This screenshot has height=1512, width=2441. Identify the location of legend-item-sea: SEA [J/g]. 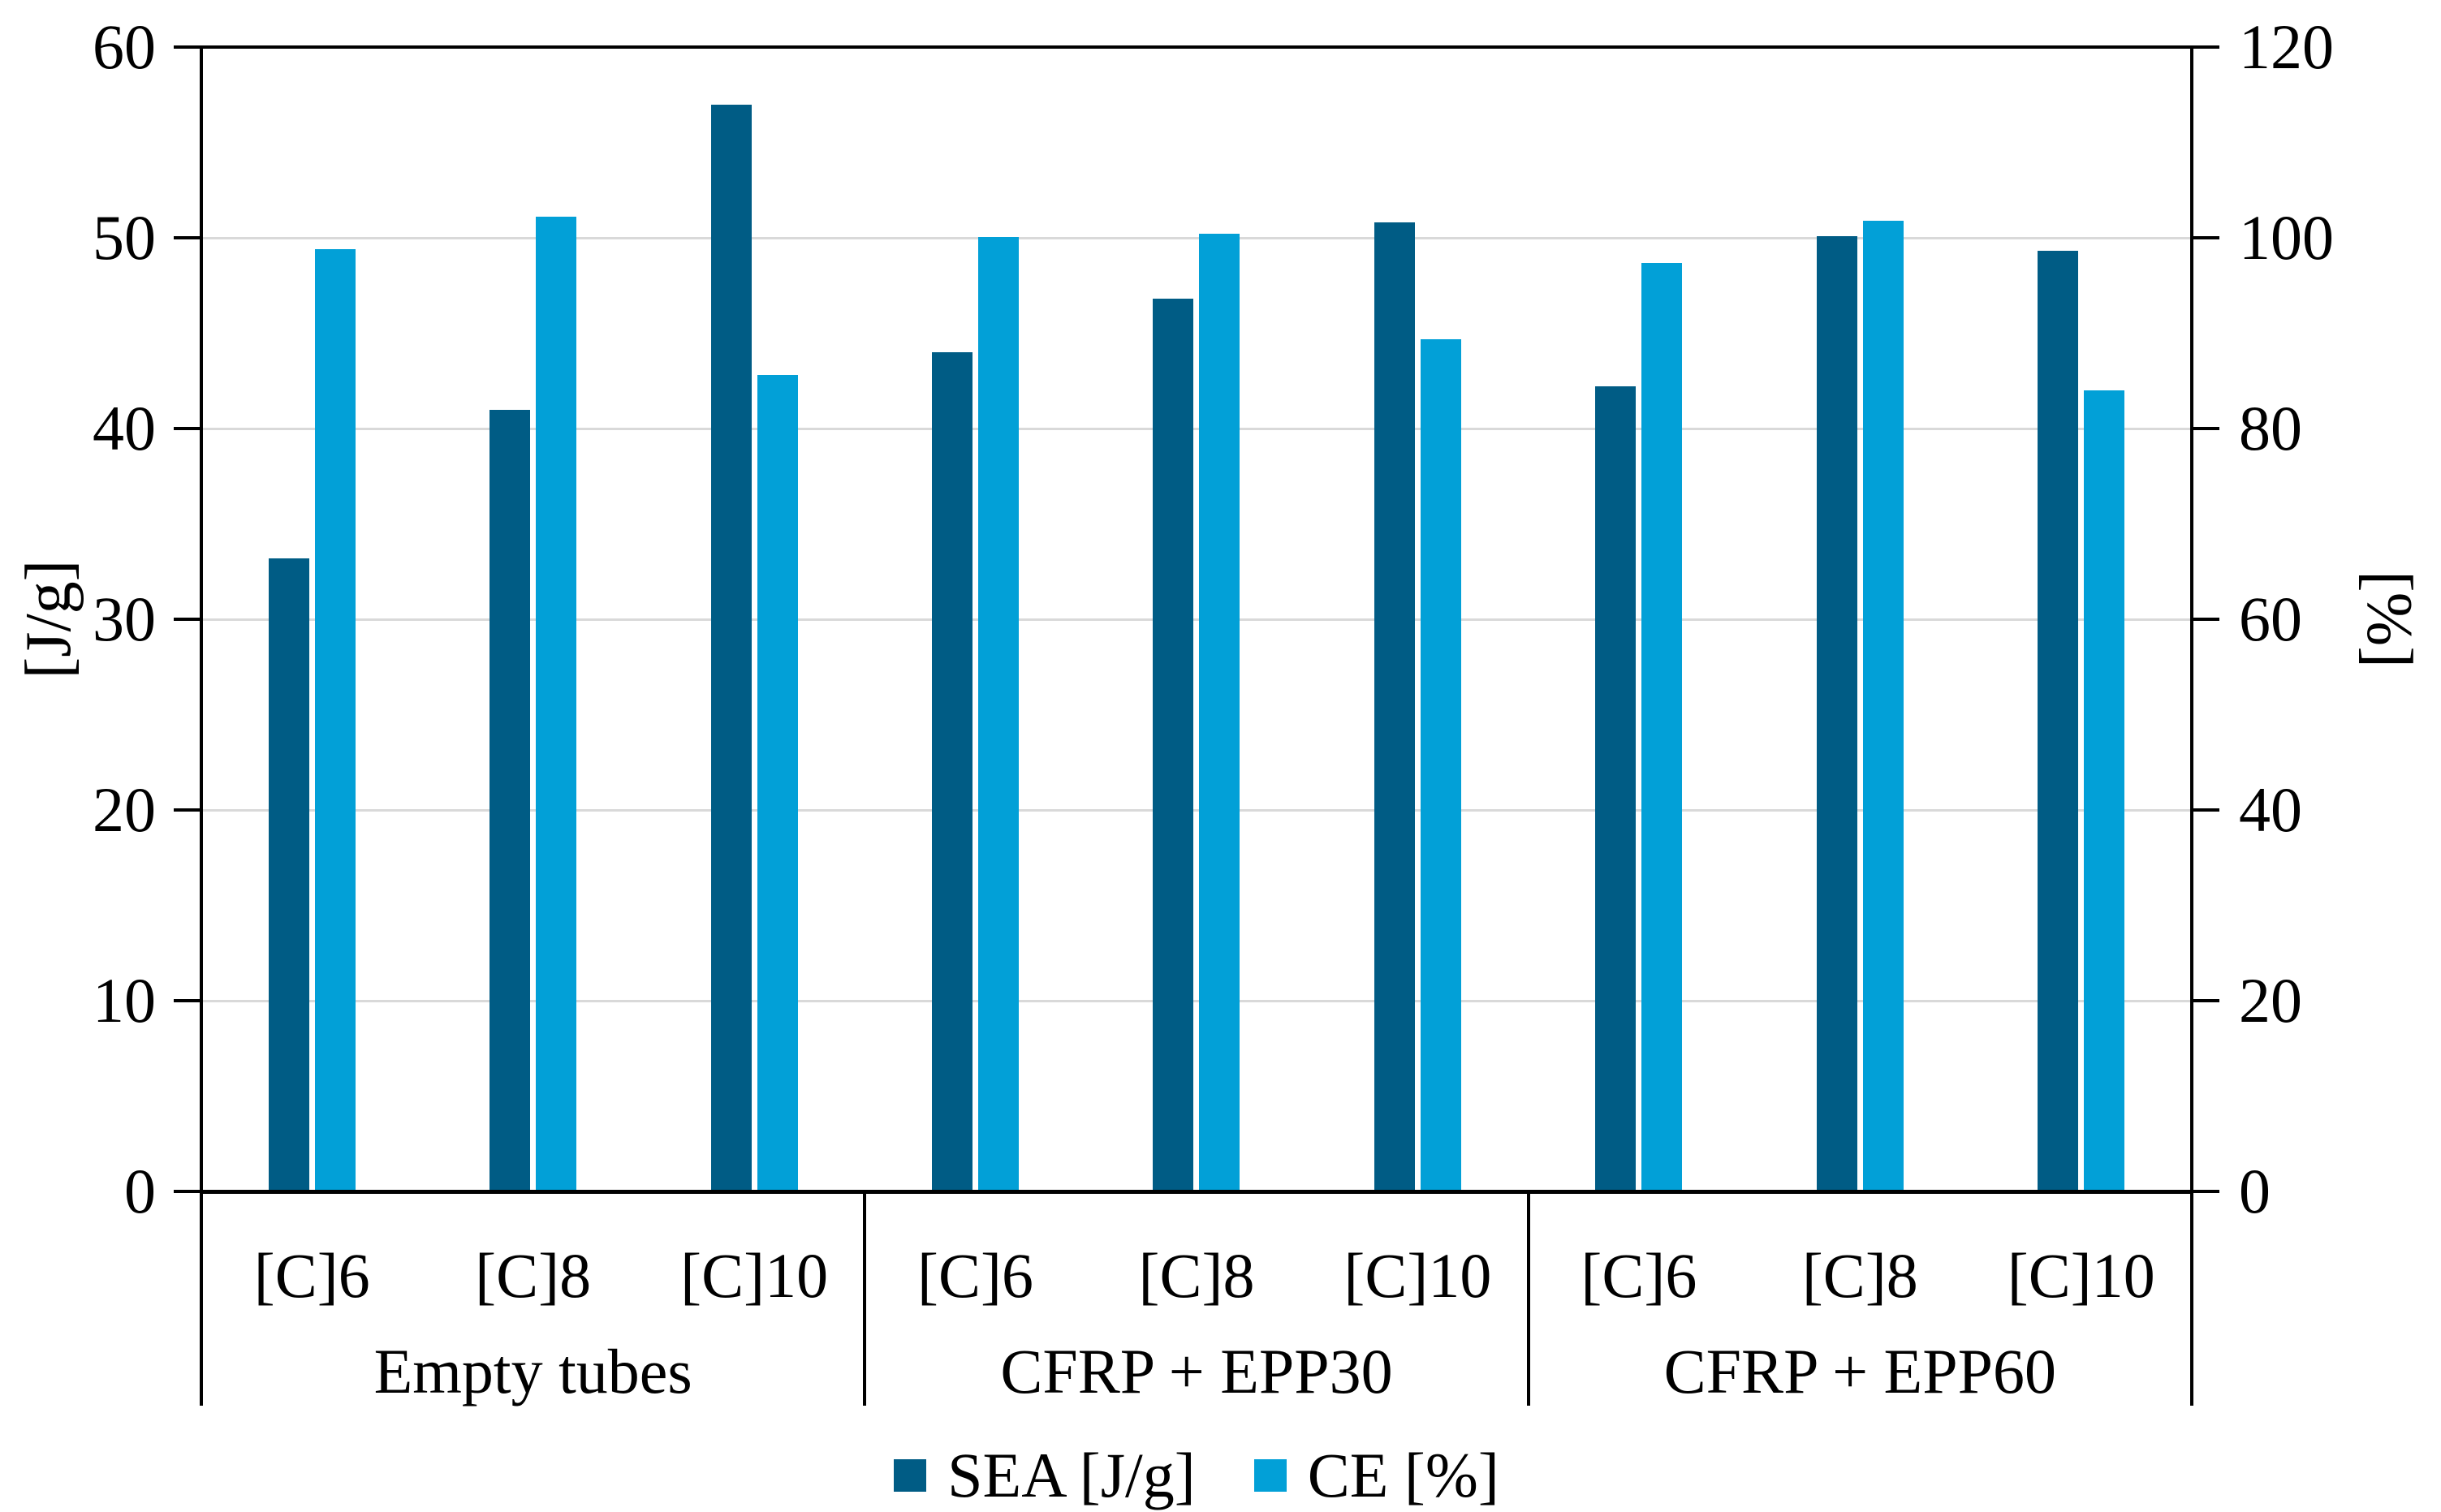
(1045, 1475).